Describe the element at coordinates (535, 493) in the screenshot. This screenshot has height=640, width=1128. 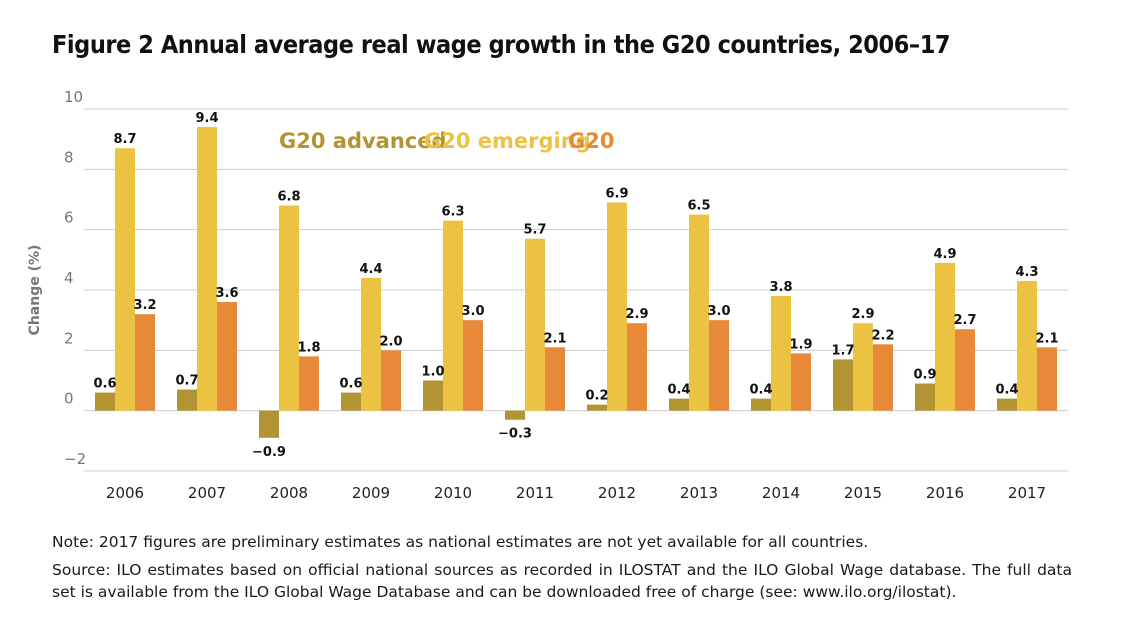
I see `x-tick-label: 2011` at that location.